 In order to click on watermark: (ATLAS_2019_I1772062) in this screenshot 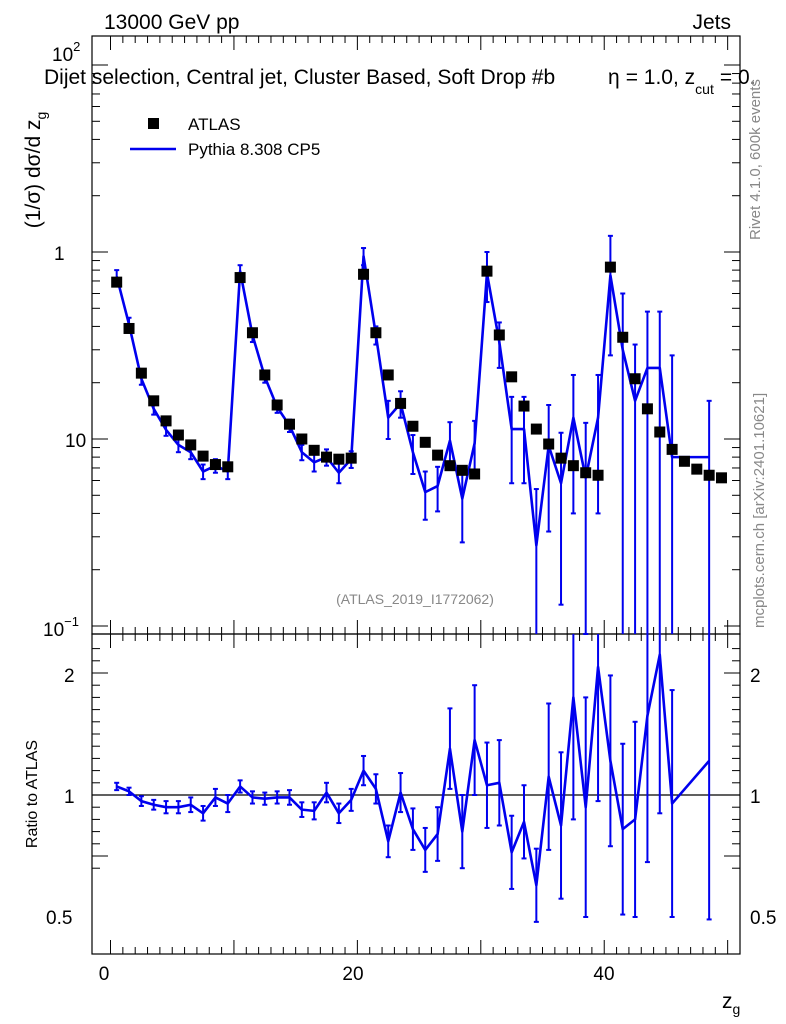, I will do `click(415, 599)`.